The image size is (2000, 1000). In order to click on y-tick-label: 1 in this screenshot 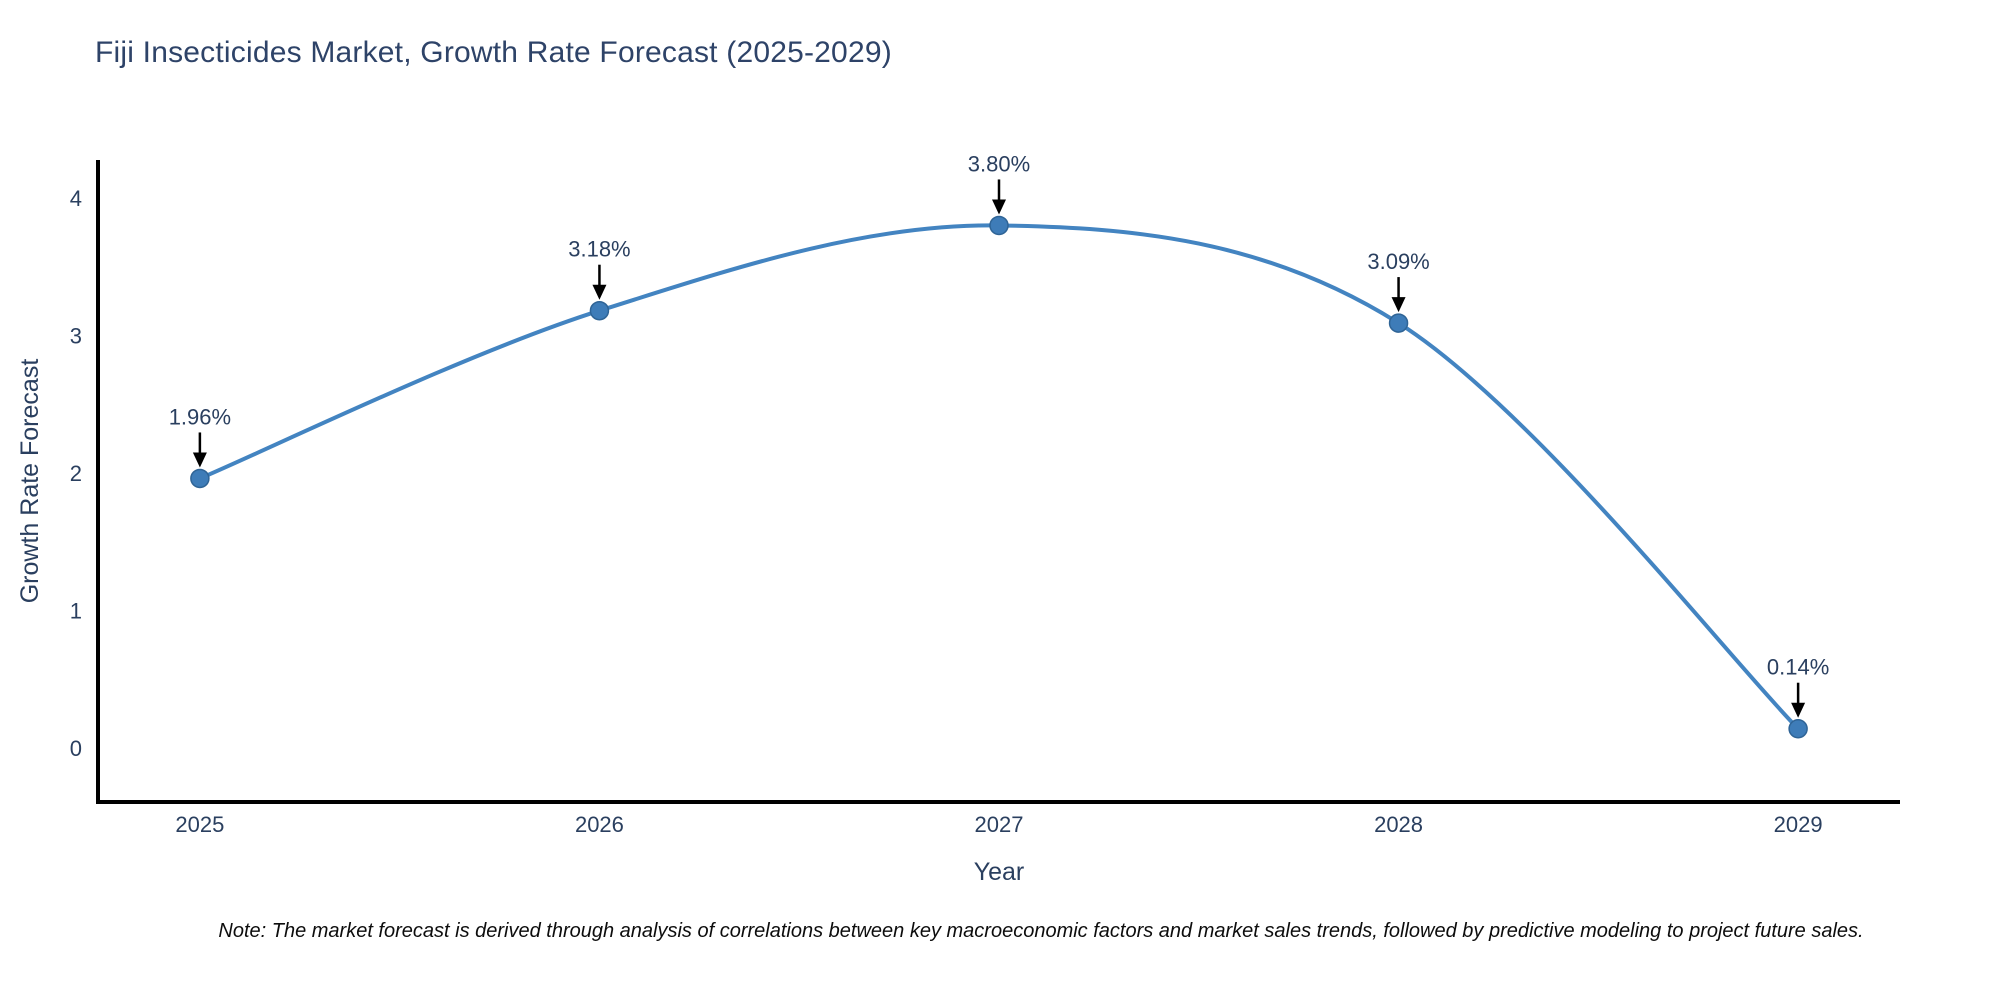, I will do `click(76, 610)`.